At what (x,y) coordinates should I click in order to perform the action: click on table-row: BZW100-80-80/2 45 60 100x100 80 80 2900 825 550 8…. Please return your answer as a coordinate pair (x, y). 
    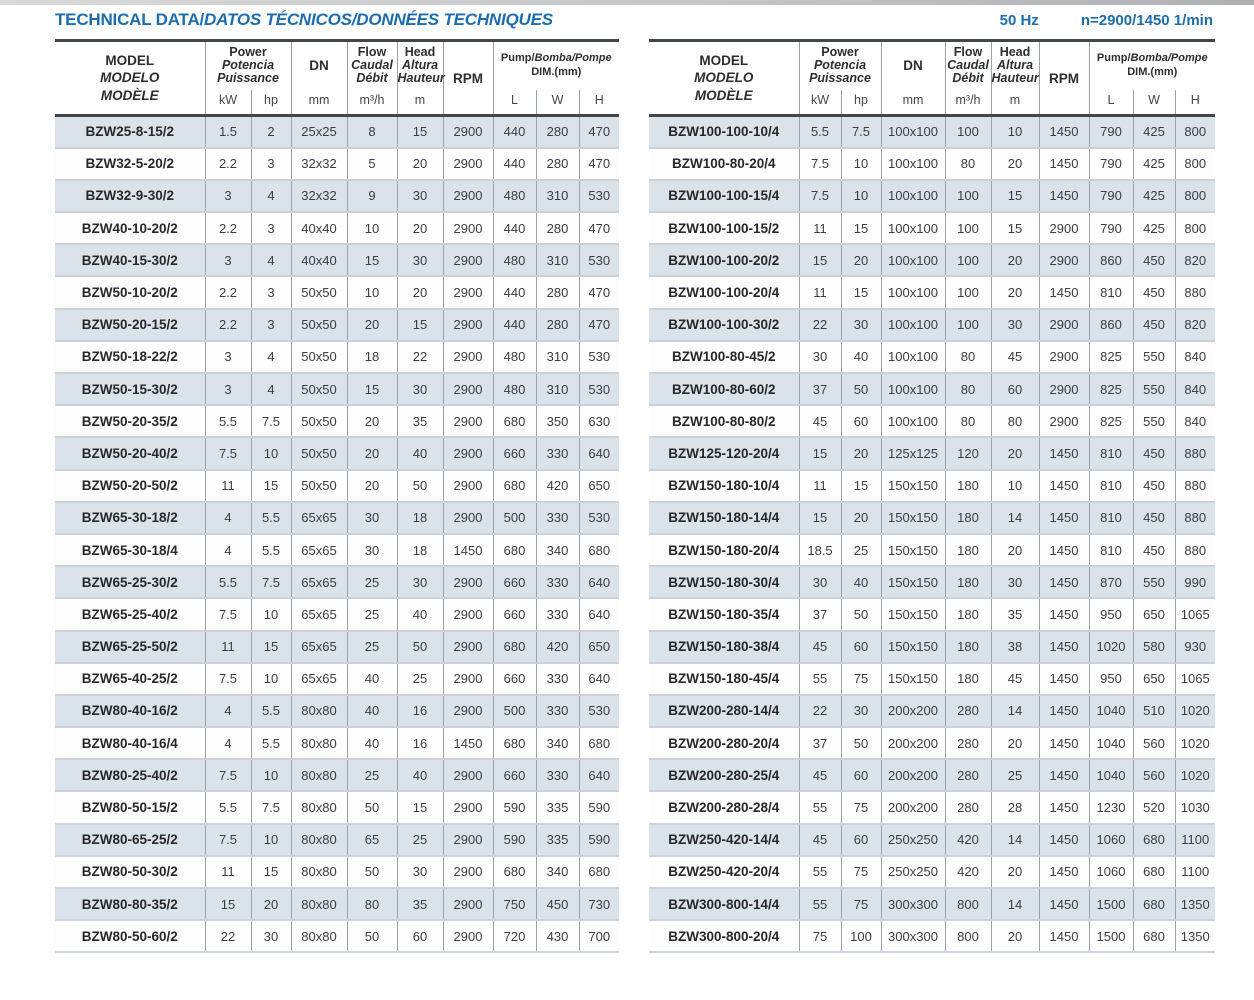
    Looking at the image, I should click on (932, 422).